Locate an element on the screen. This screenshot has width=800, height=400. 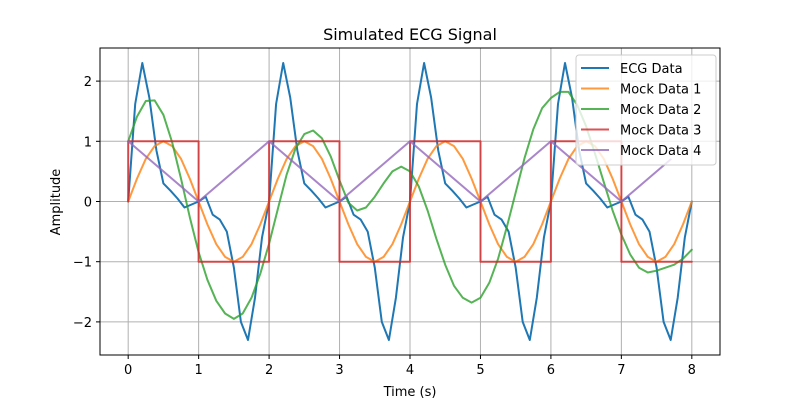
x-tick-label: 1 is located at coordinates (198, 370).